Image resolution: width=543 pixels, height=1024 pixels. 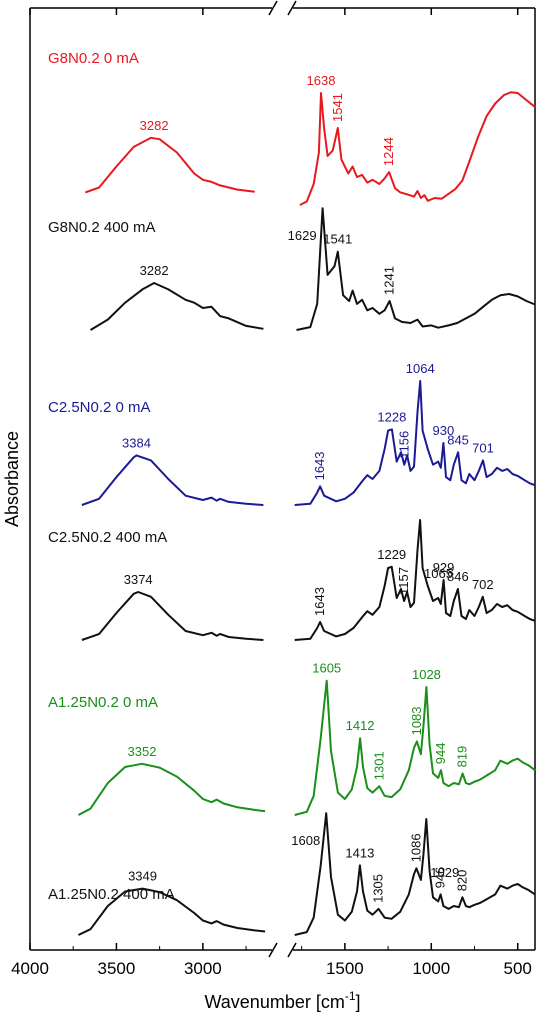 What do you see at coordinates (462, 757) in the screenshot?
I see `peak-label: 819` at bounding box center [462, 757].